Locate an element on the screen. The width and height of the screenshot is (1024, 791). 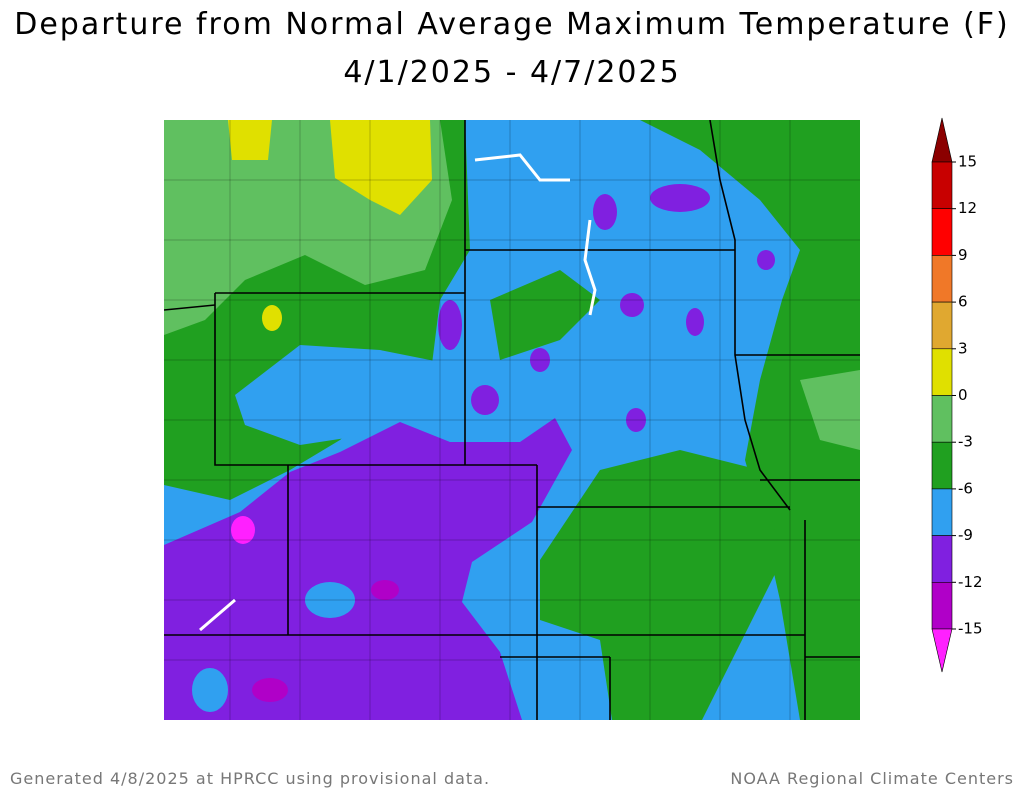
legend-tick-label: 12 is located at coordinates (967, 208).